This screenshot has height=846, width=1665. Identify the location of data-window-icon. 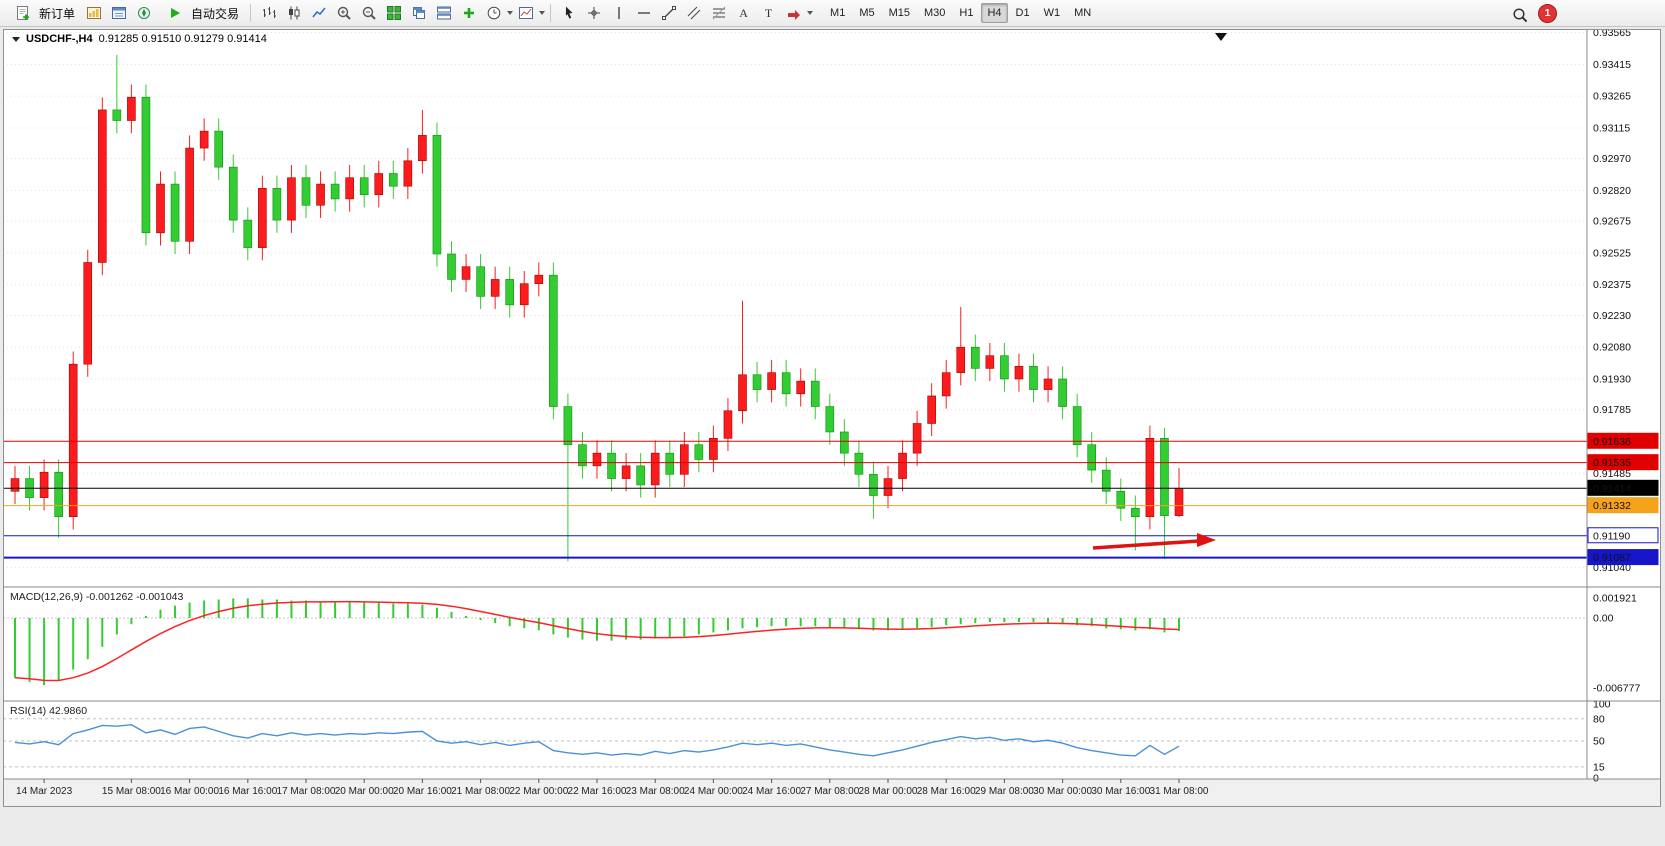
(118, 13).